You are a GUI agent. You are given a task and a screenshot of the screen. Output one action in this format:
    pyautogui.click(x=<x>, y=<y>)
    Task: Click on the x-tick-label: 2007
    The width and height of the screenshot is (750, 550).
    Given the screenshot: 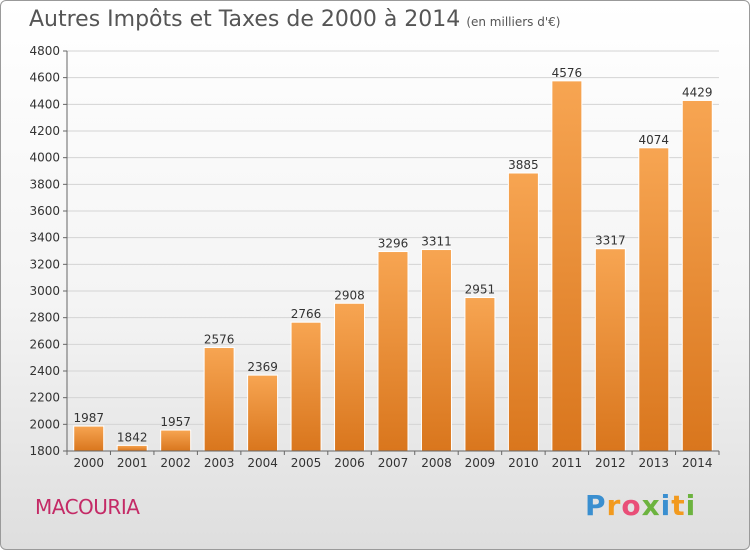 What is the action you would take?
    pyautogui.click(x=393, y=463)
    